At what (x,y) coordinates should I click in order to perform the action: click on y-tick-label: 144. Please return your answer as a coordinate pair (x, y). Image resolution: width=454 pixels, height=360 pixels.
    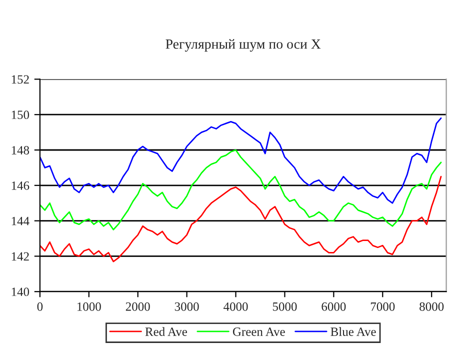
    Looking at the image, I should click on (21, 221).